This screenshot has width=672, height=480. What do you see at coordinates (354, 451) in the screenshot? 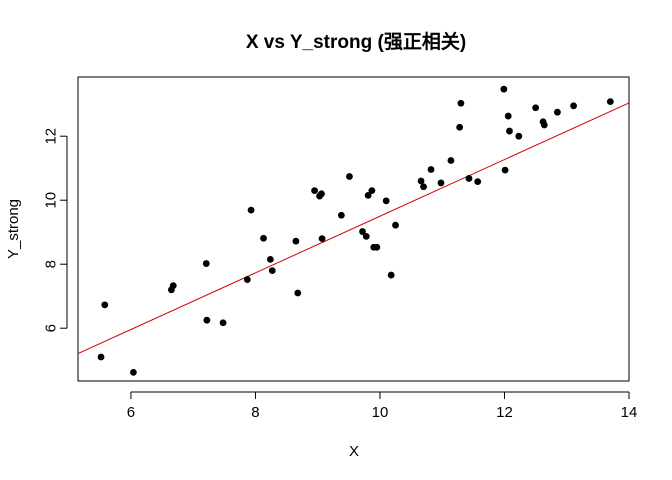
I see `x-axis-label: X` at bounding box center [354, 451].